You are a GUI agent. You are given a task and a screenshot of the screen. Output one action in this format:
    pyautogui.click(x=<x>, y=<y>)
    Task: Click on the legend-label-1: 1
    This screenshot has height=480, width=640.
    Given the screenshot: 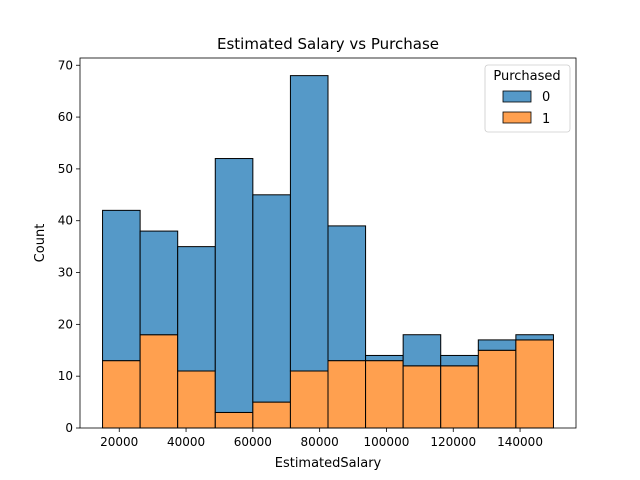 What is the action you would take?
    pyautogui.click(x=546, y=119)
    